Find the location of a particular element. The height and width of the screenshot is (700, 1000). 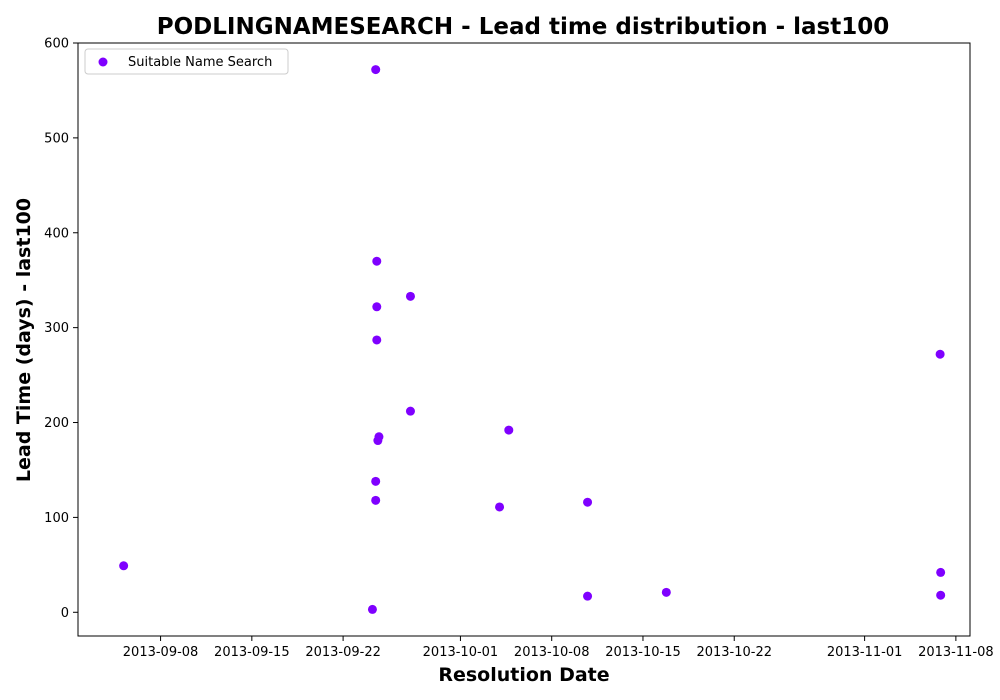

x-tick-label: 2013-11-08 is located at coordinates (956, 652).